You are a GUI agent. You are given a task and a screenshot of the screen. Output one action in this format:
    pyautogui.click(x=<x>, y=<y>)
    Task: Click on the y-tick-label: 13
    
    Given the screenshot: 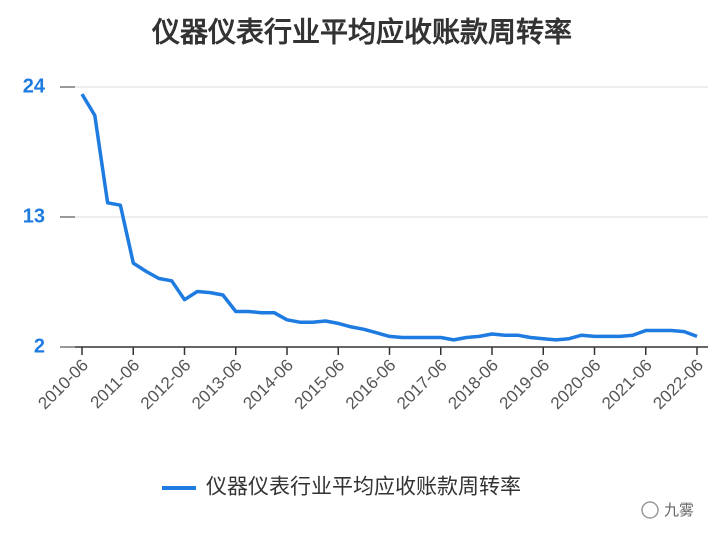 What is the action you would take?
    pyautogui.click(x=34, y=216)
    